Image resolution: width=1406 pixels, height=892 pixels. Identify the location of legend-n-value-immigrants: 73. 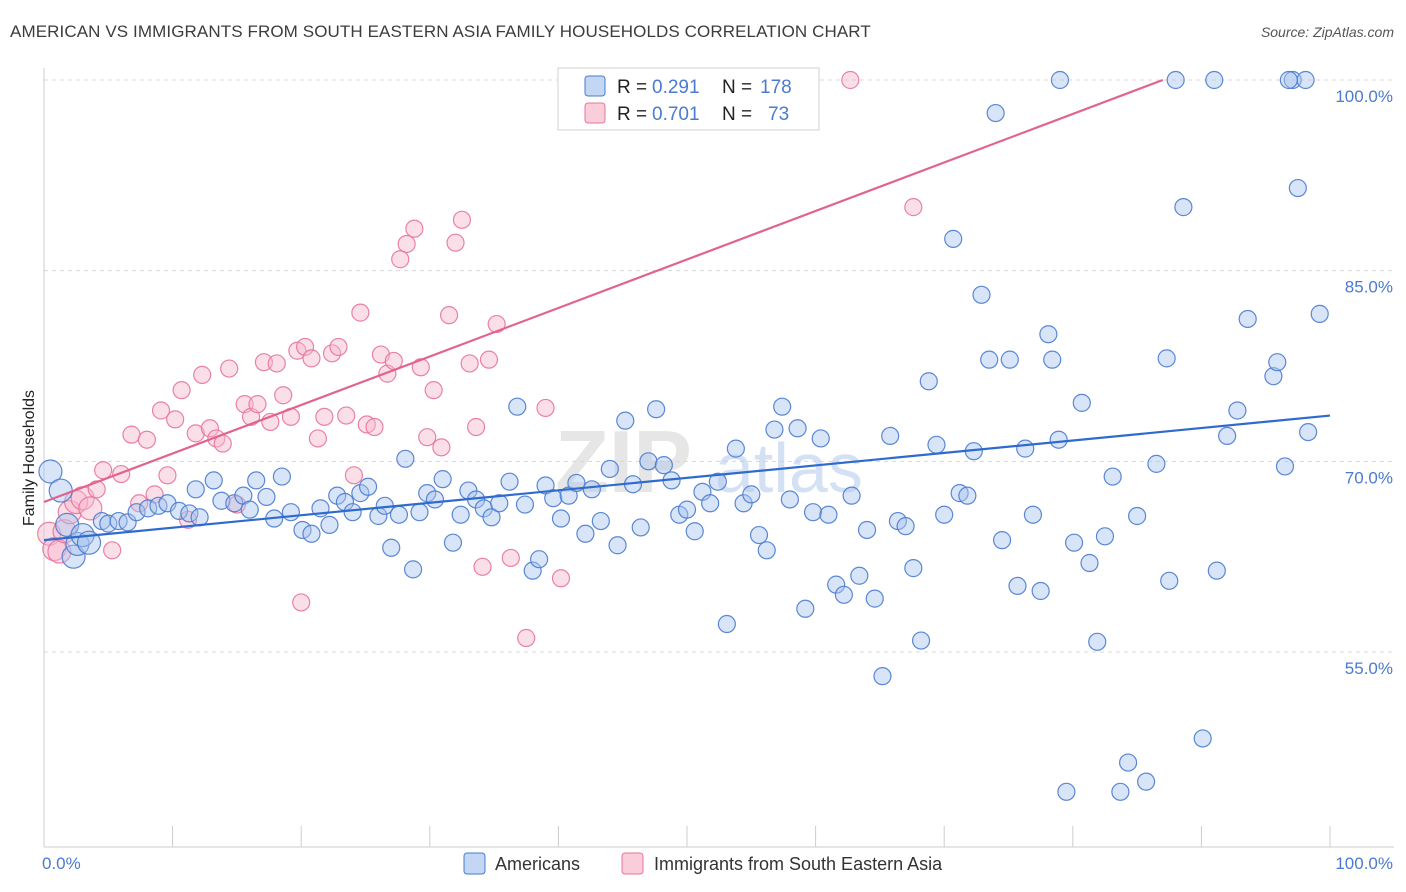
(778, 114).